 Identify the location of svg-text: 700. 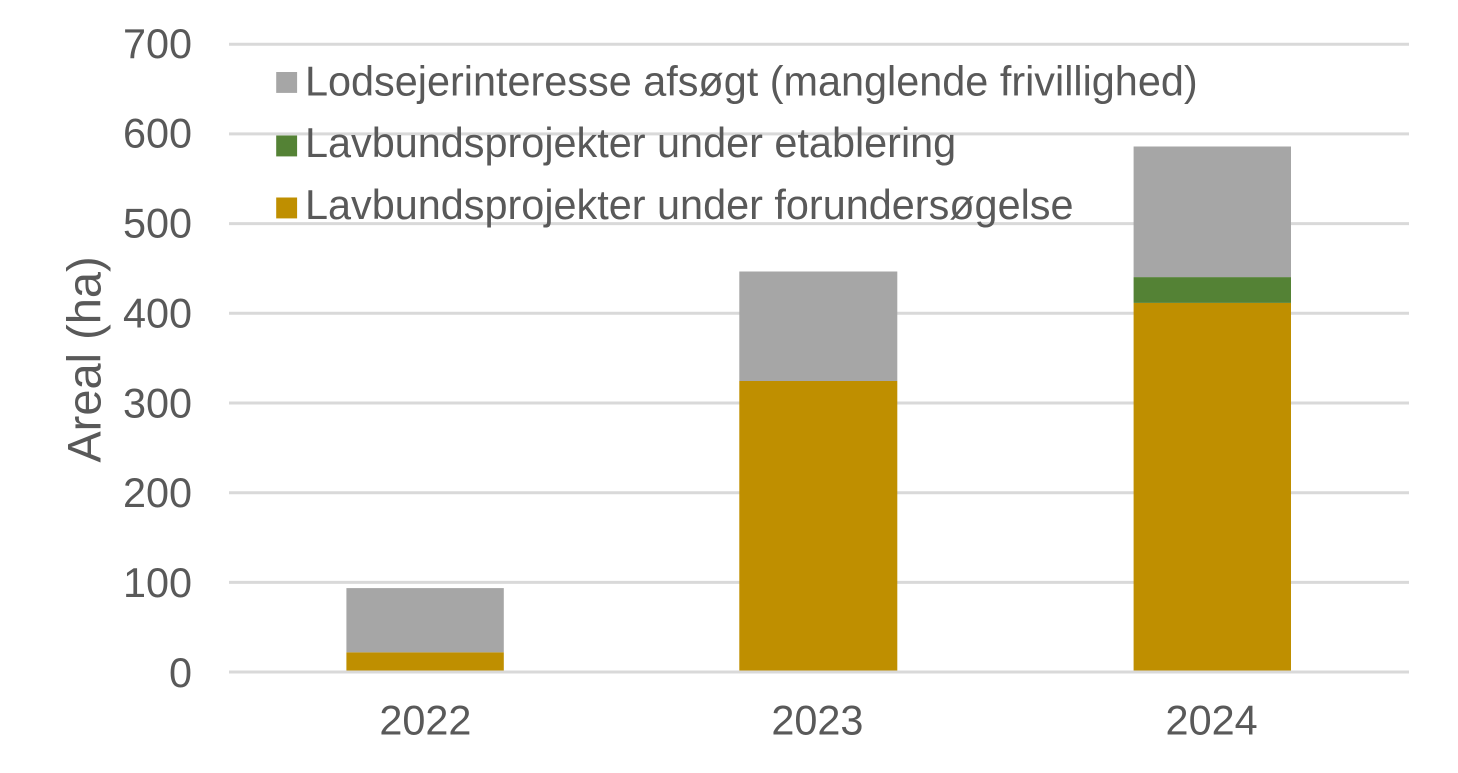
(157, 44).